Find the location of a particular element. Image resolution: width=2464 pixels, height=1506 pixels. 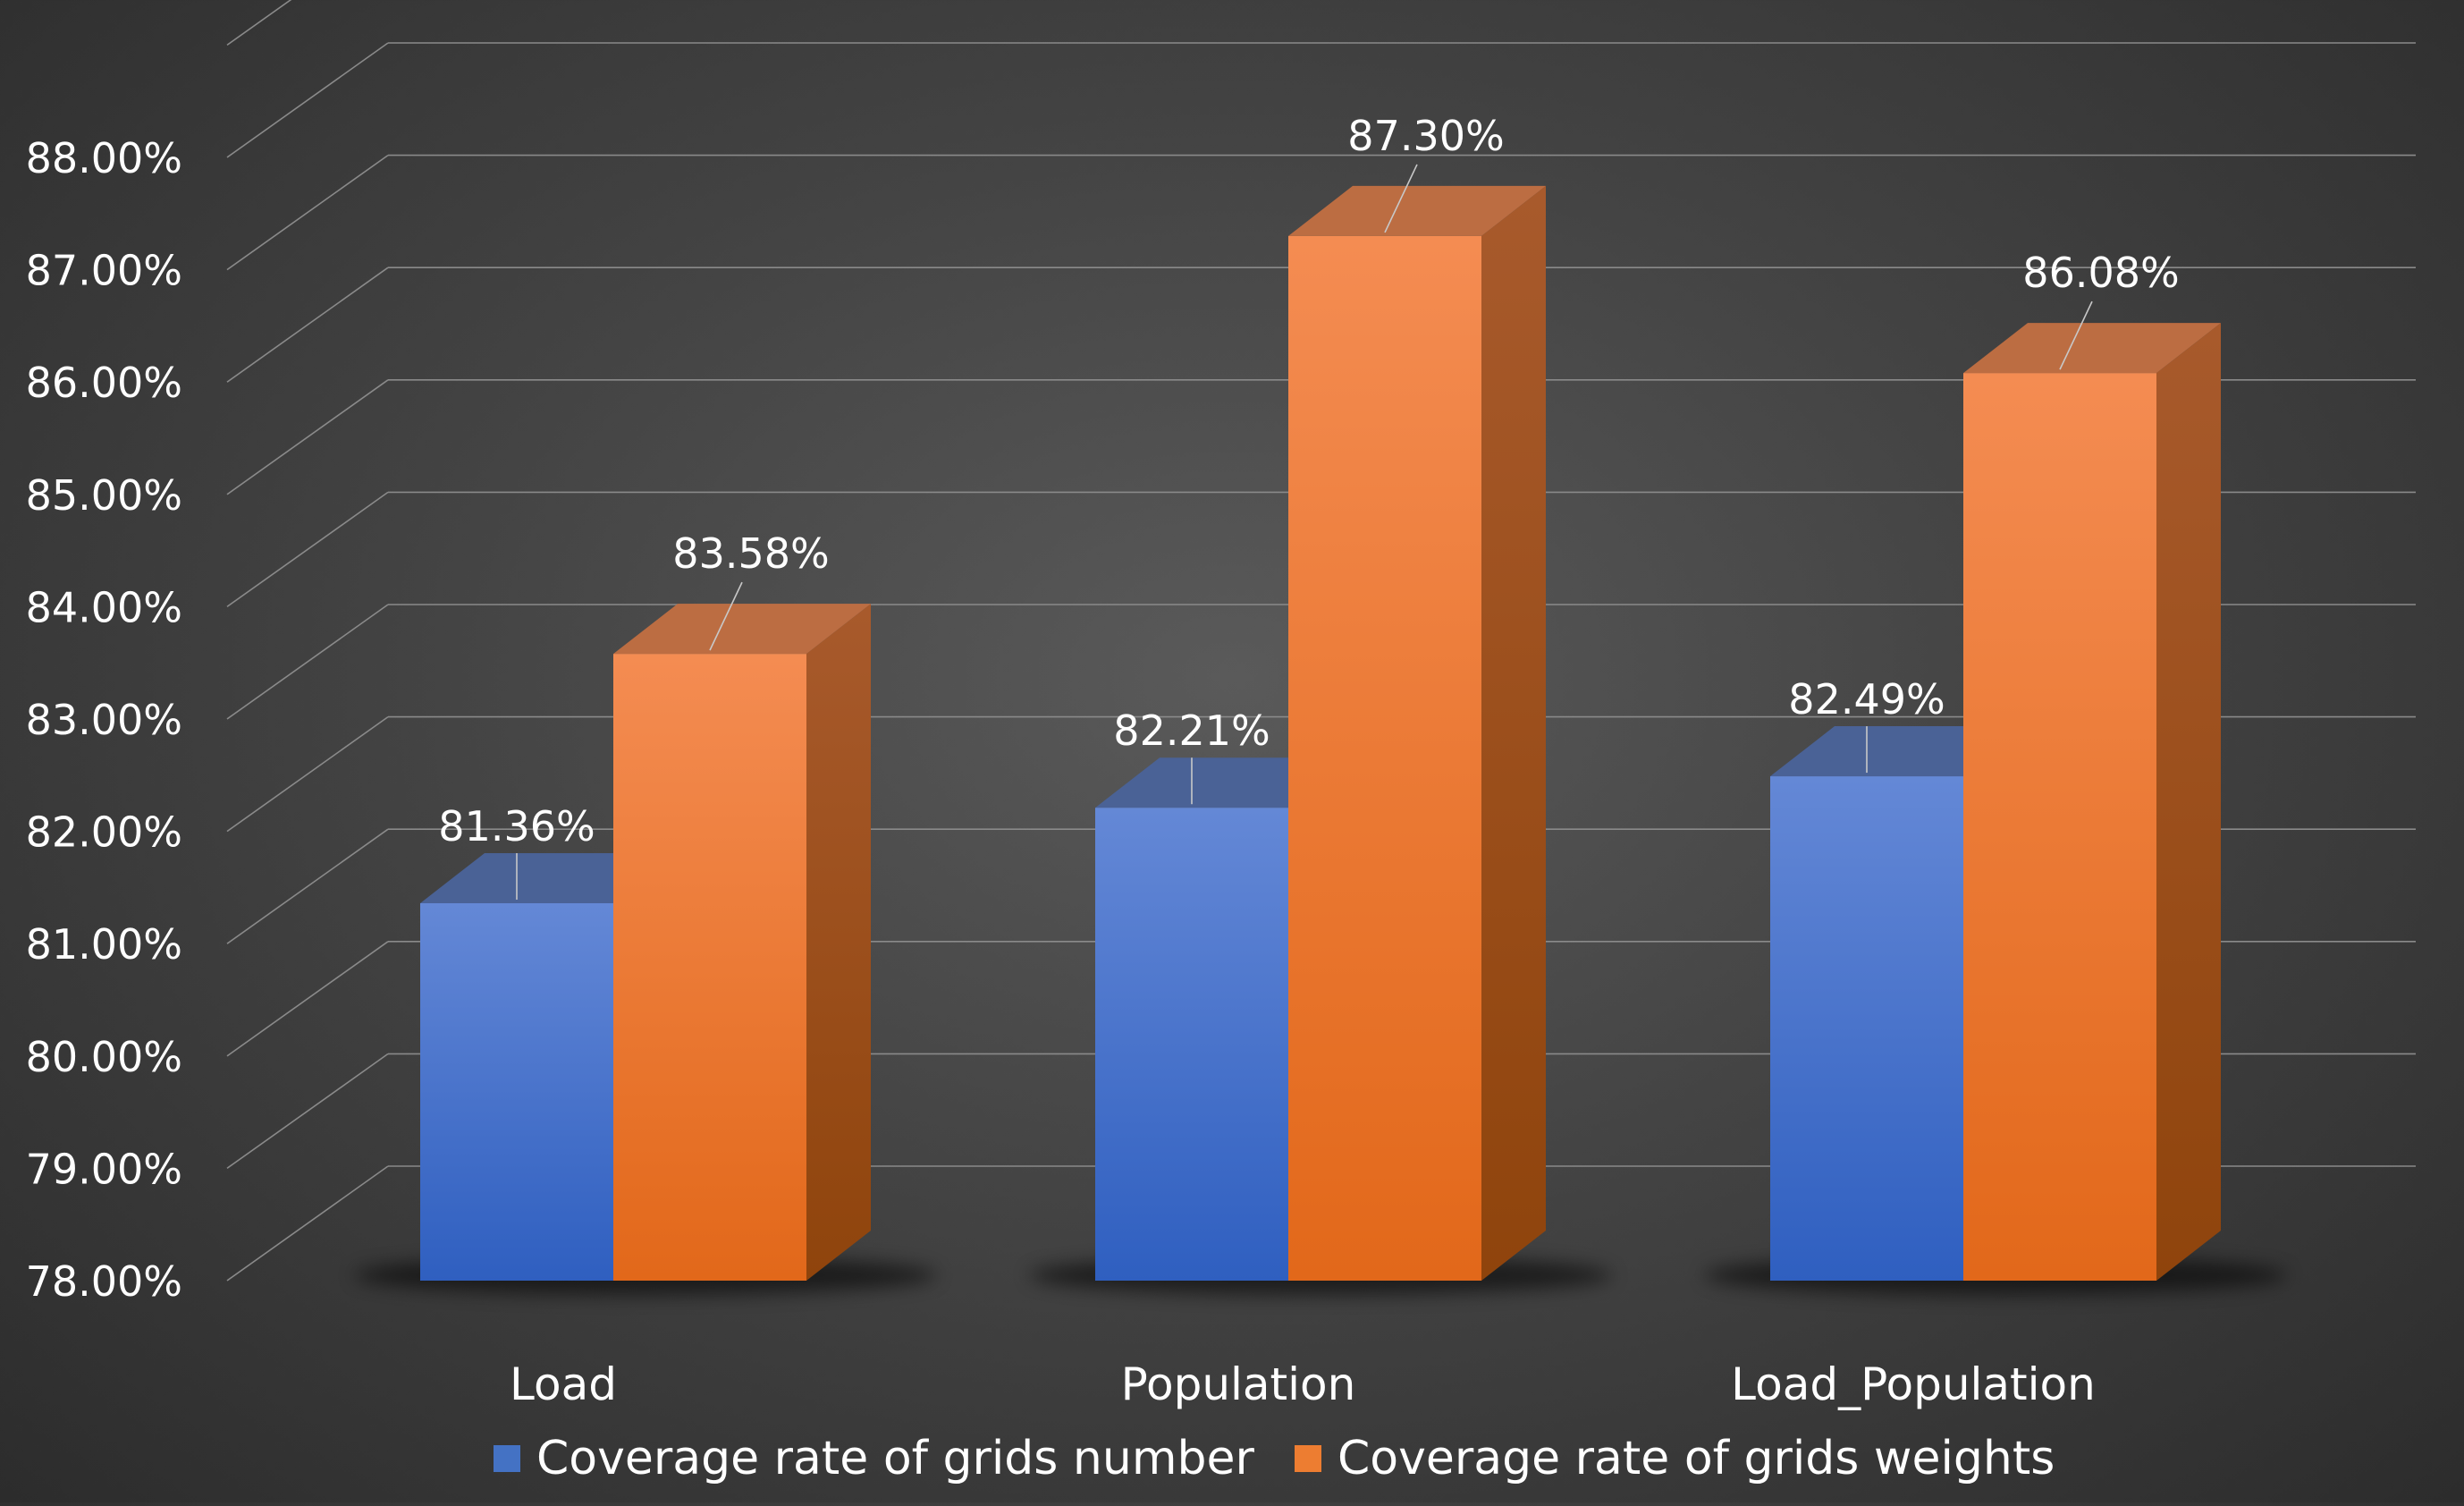

y-tick-label: 87.00% is located at coordinates (104, 271).